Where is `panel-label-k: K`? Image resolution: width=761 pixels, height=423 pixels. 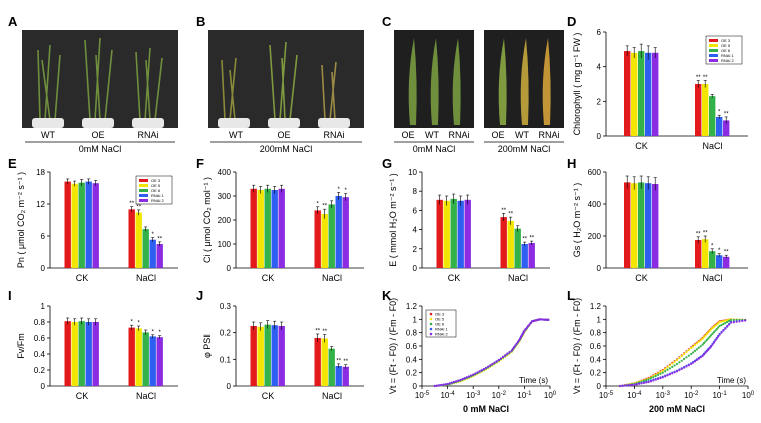 panel-label-k: K is located at coordinates (387, 295).